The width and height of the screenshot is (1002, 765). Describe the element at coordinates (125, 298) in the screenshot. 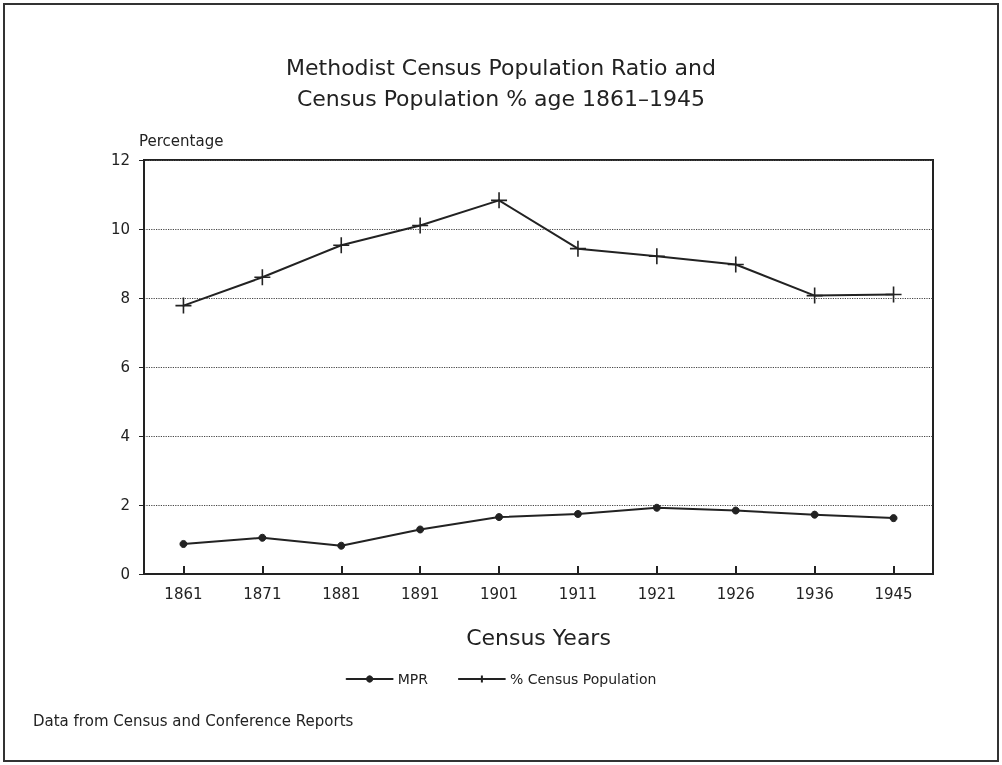

I see `y-tick-label: 8` at that location.